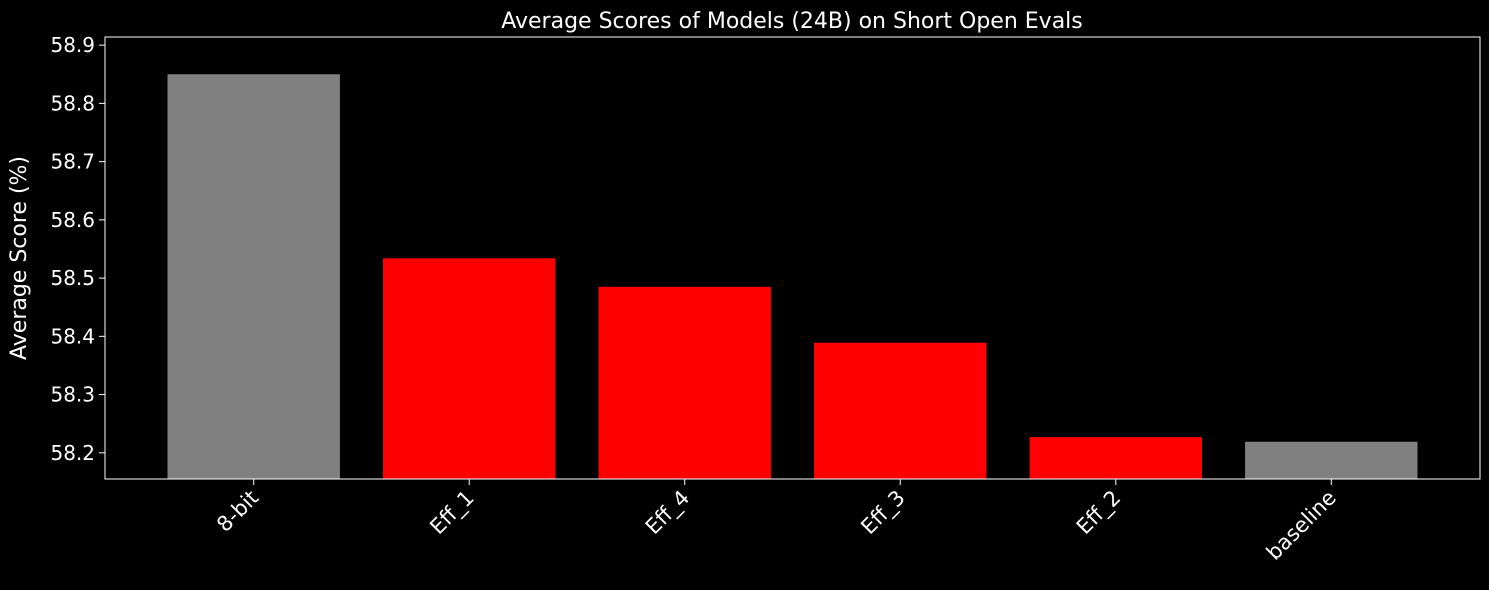 The width and height of the screenshot is (1489, 590). I want to click on y-axis-label: Average Score (%), so click(19, 258).